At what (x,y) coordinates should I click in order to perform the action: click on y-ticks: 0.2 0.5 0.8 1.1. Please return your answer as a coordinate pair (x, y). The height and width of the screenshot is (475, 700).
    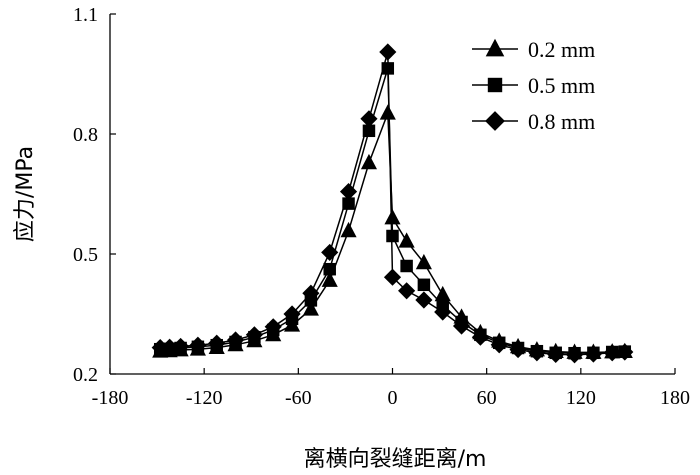
    Looking at the image, I should click on (94, 195).